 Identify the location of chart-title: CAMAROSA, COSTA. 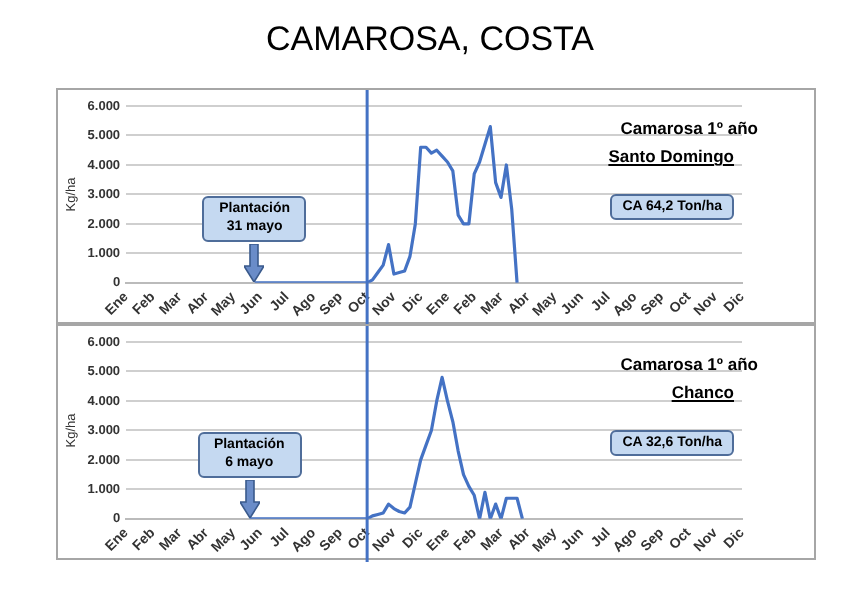
(430, 40).